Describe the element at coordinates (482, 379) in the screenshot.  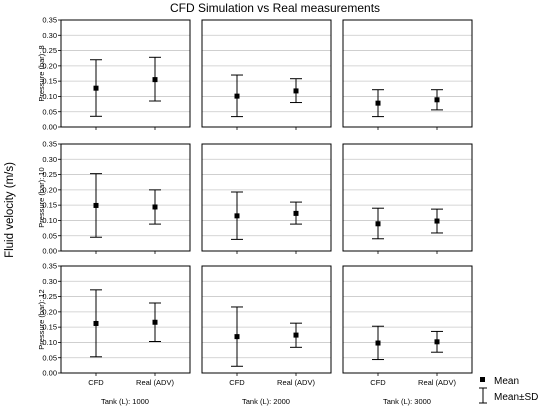
I see `legend-mean-marker` at that location.